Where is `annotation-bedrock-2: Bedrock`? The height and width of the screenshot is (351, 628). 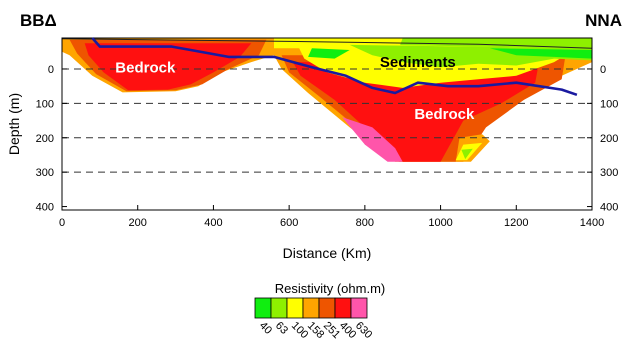
annotation-bedrock-2: Bedrock is located at coordinates (444, 114).